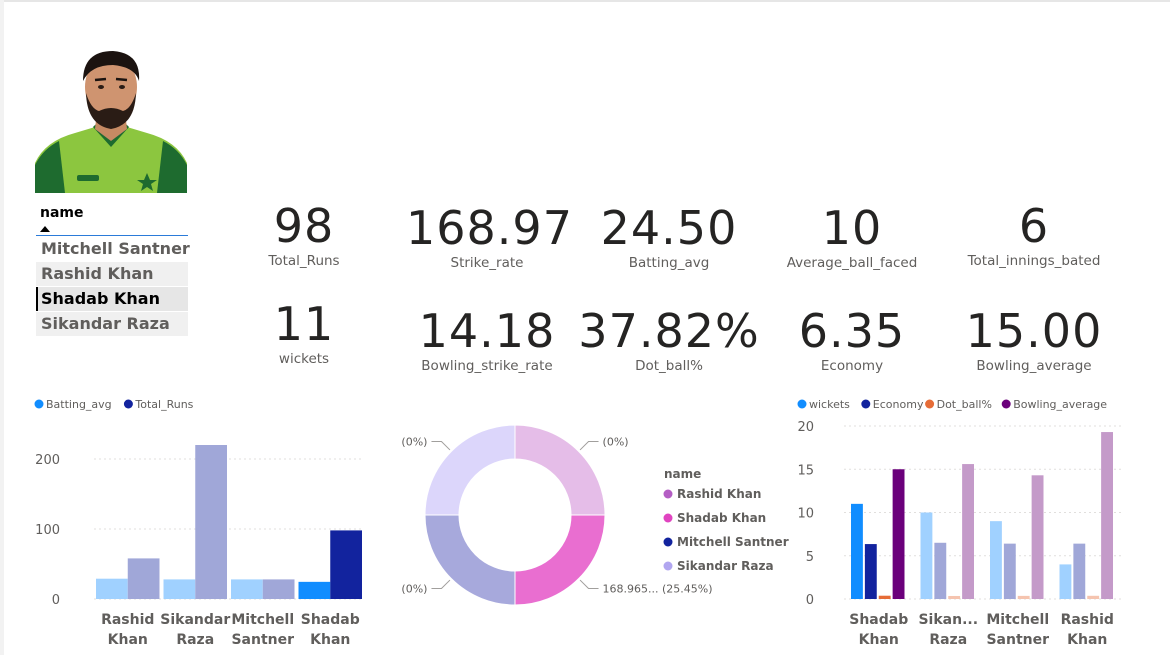 This screenshot has width=1170, height=655. Describe the element at coordinates (852, 366) in the screenshot. I see `card-label: Economy` at that location.